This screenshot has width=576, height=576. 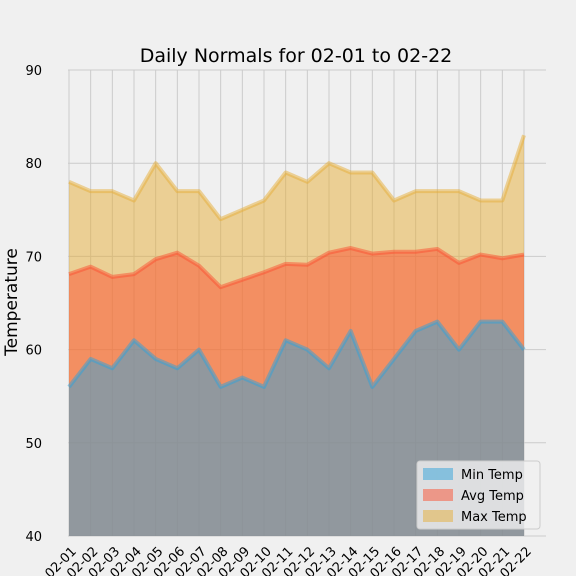 I want to click on y-axis-ticks: 40 50 60 70 80 90, so click(x=33, y=304).